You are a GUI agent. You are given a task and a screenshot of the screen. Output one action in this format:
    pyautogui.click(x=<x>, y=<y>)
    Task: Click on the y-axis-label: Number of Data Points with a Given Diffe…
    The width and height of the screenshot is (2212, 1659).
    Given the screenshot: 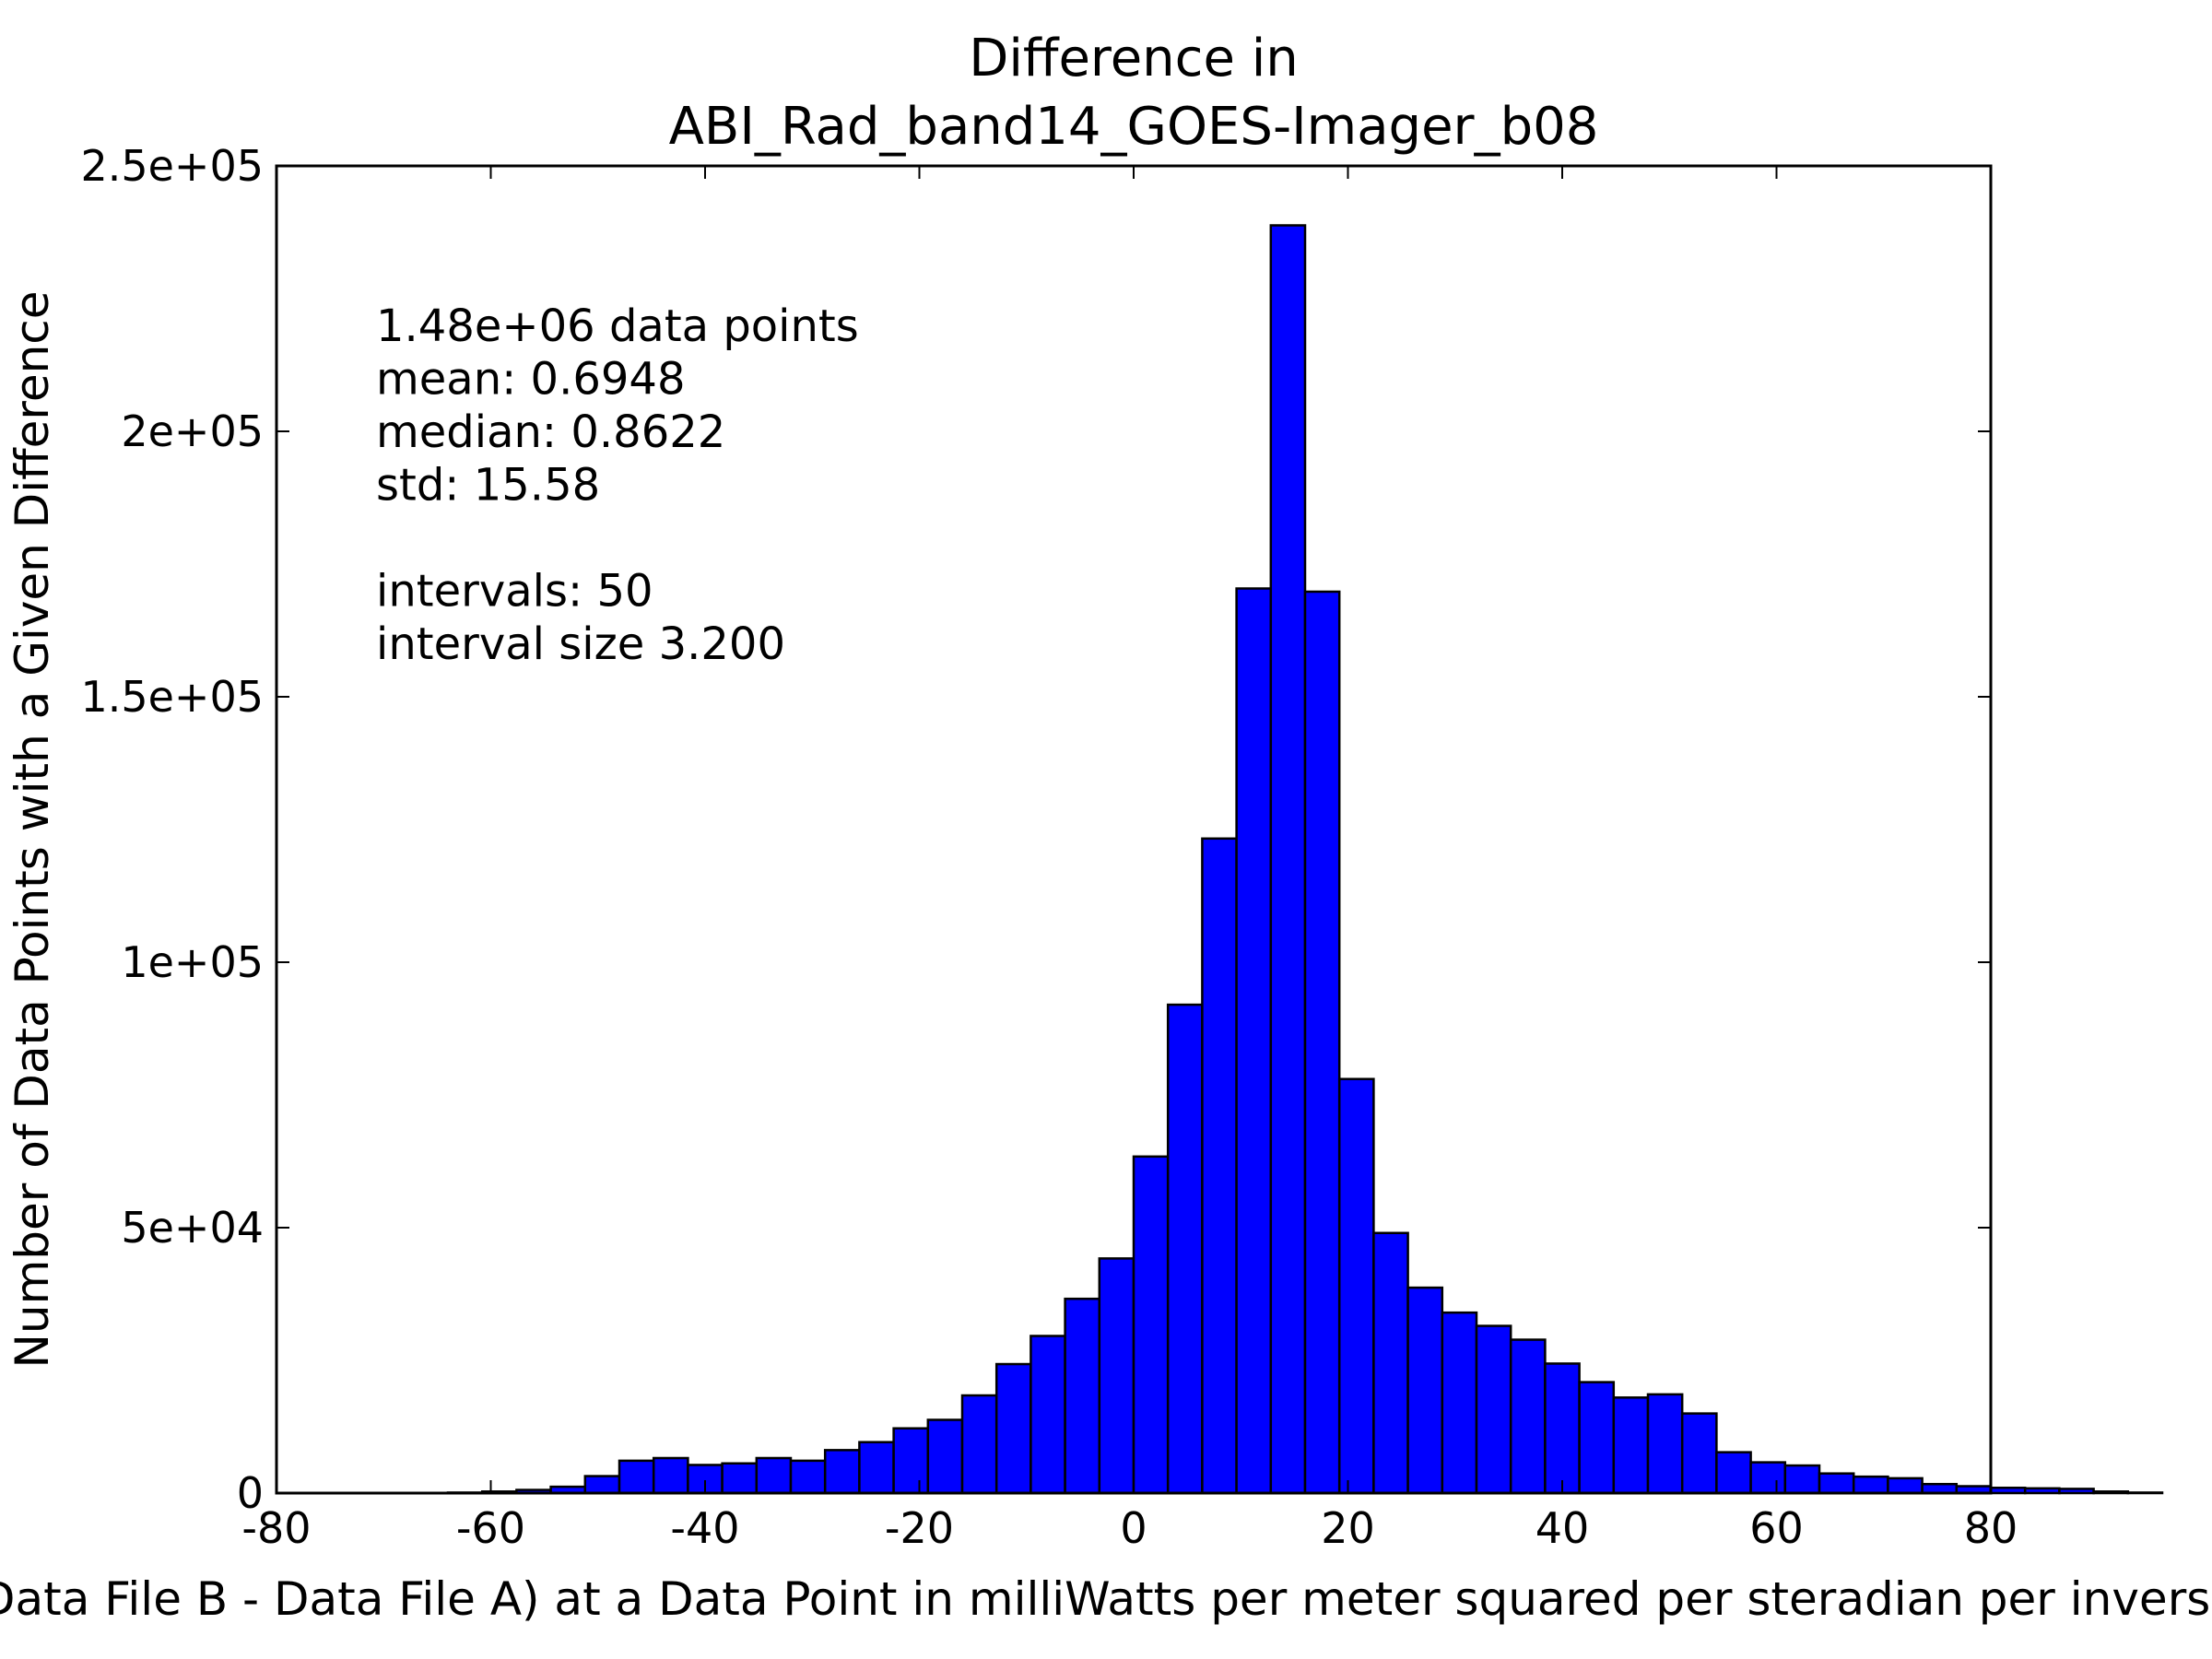 What is the action you would take?
    pyautogui.click(x=32, y=829)
    